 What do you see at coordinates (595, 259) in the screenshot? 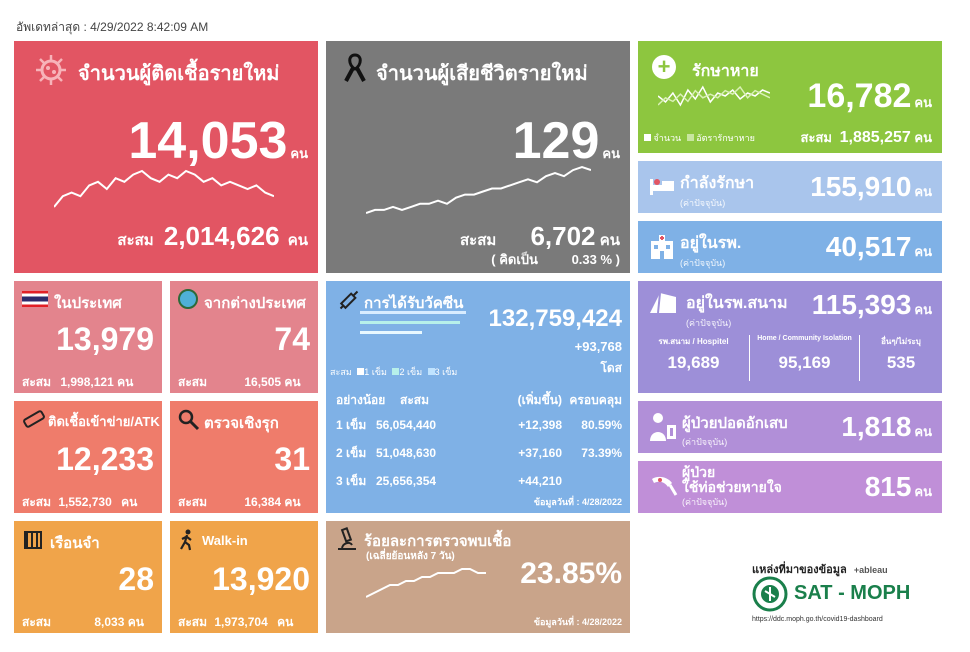
I see `deaths-percent: 0.33 % )` at bounding box center [595, 259].